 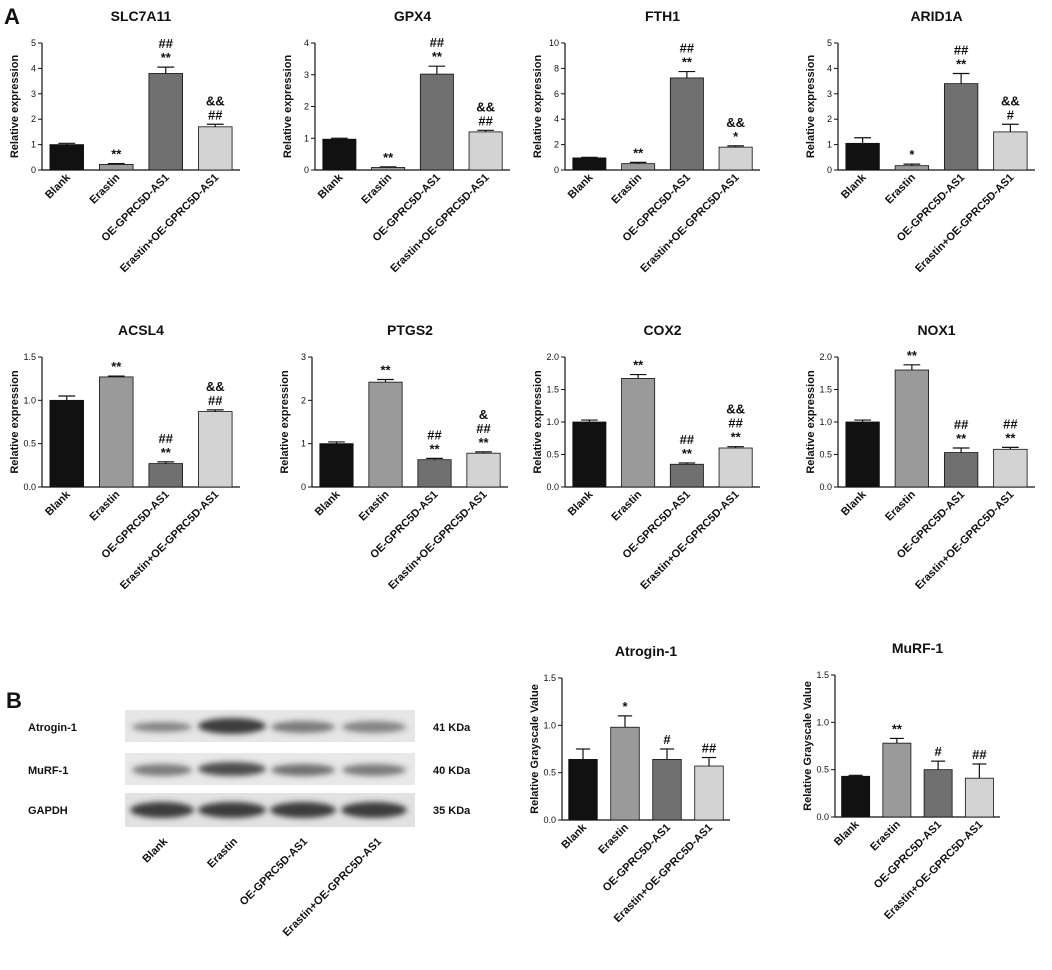 I want to click on blot-lane-label: OE-GPRC5D-AS1, so click(x=274, y=872).